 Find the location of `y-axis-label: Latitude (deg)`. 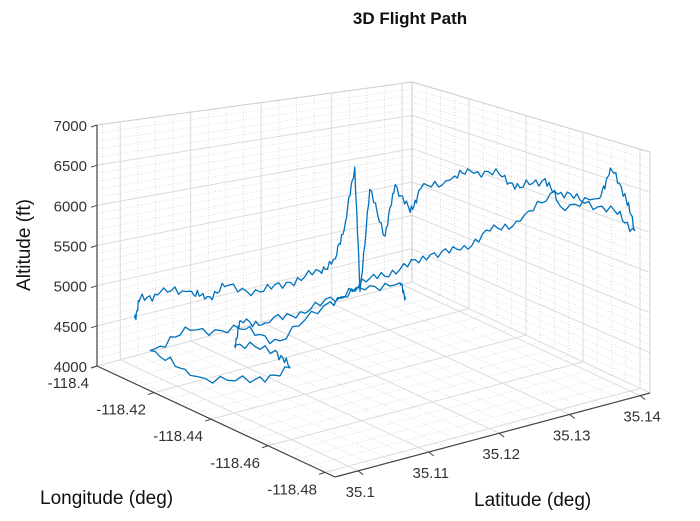

y-axis-label: Latitude (deg) is located at coordinates (532, 500).